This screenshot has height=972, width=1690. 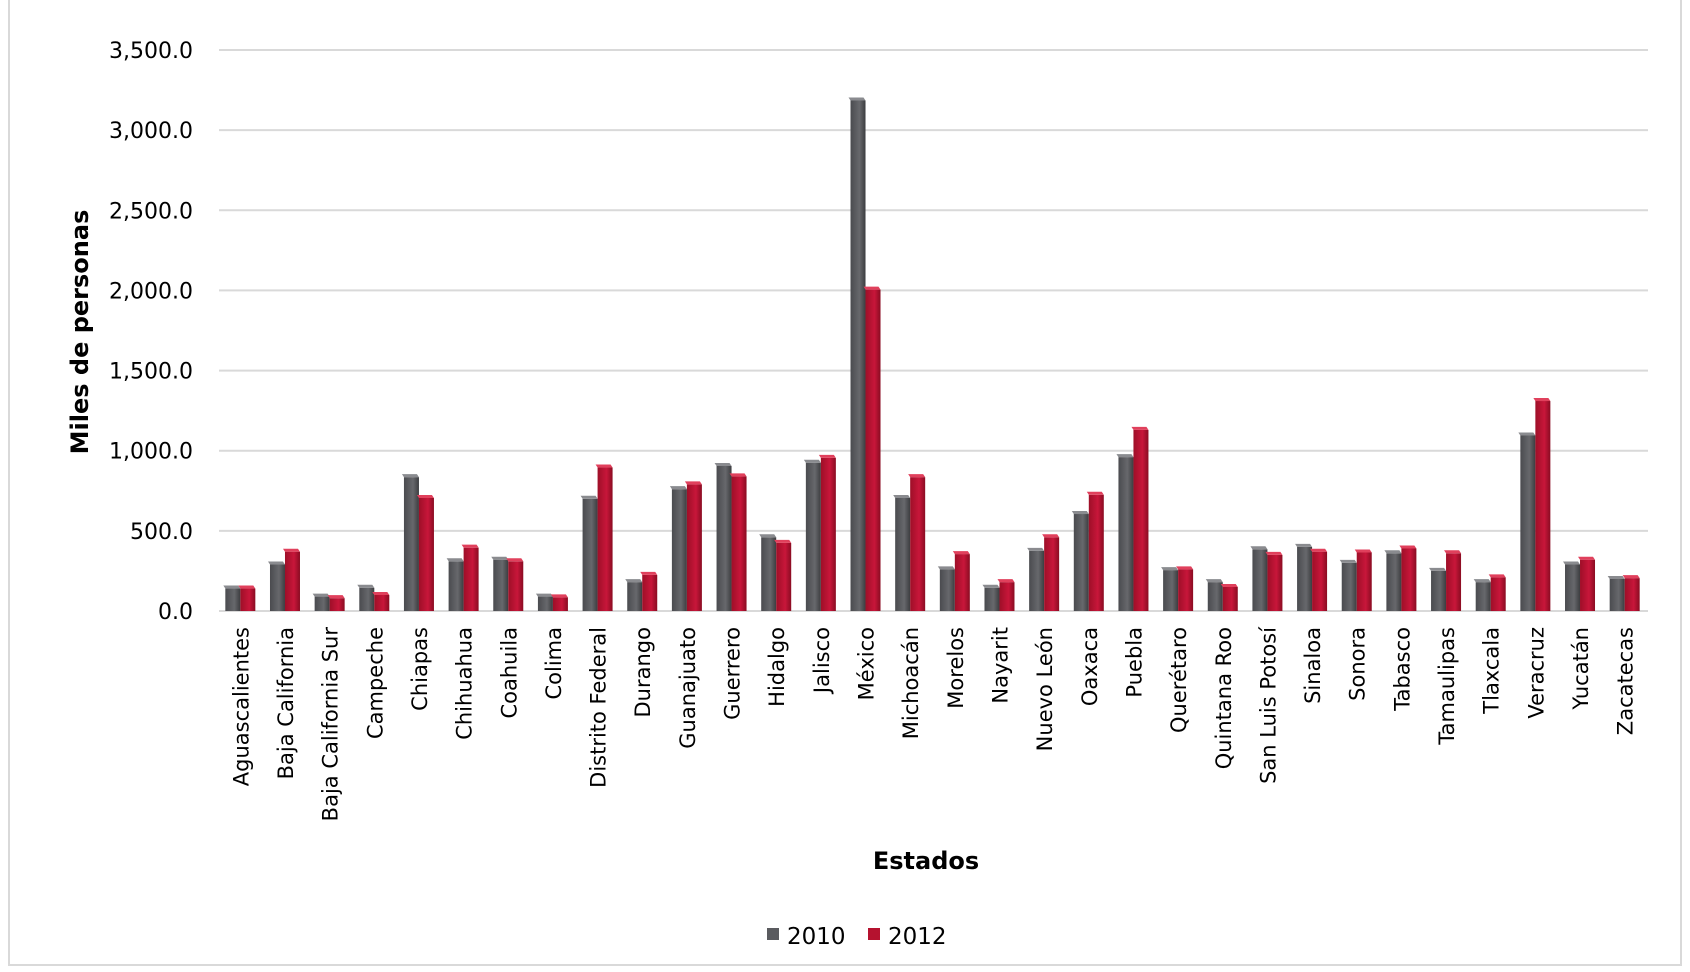 I want to click on x-tick-label: Sonora, so click(x=1358, y=664).